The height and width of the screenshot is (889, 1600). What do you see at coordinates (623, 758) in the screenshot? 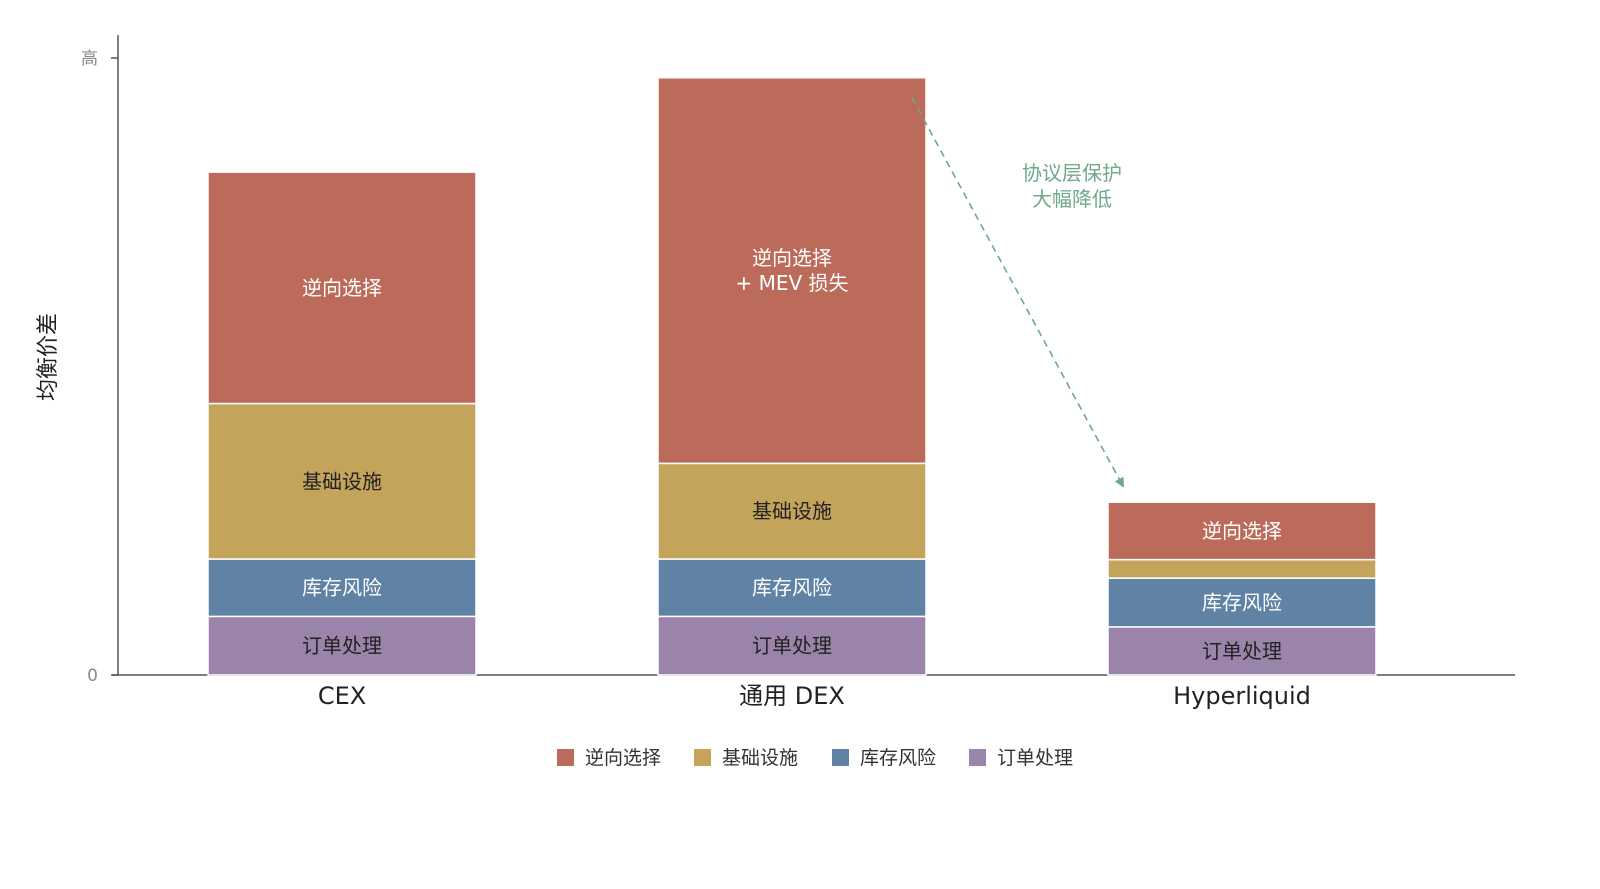
I see `legend-label: 逆向选择` at bounding box center [623, 758].